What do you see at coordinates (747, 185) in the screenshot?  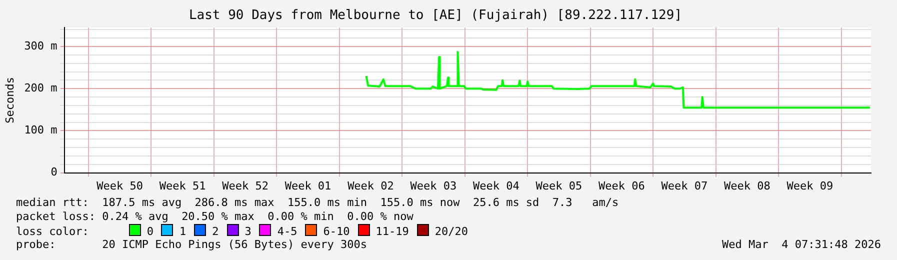 I see `x-tick-label: Week 08` at bounding box center [747, 185].